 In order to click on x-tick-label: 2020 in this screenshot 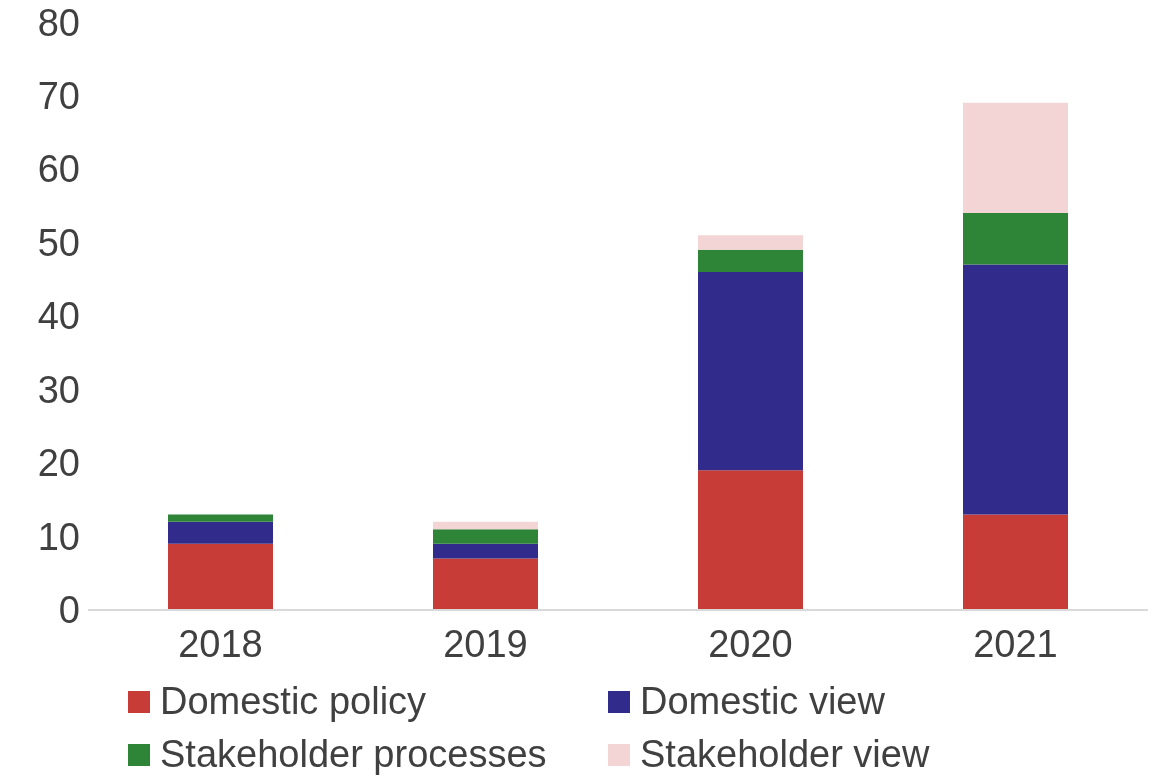, I will do `click(750, 643)`.